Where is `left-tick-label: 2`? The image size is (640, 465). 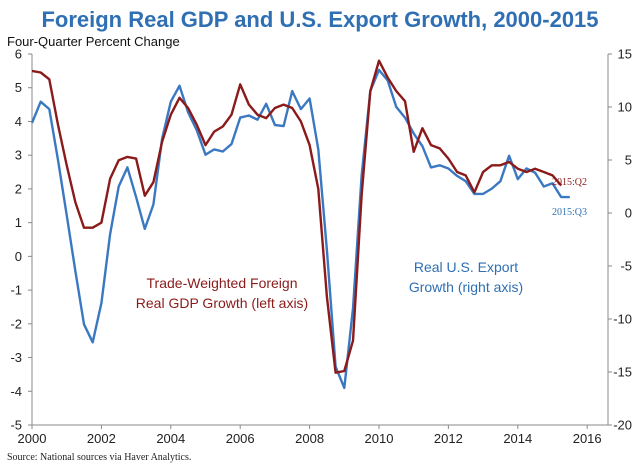 left-tick-label: 2 is located at coordinates (18, 188).